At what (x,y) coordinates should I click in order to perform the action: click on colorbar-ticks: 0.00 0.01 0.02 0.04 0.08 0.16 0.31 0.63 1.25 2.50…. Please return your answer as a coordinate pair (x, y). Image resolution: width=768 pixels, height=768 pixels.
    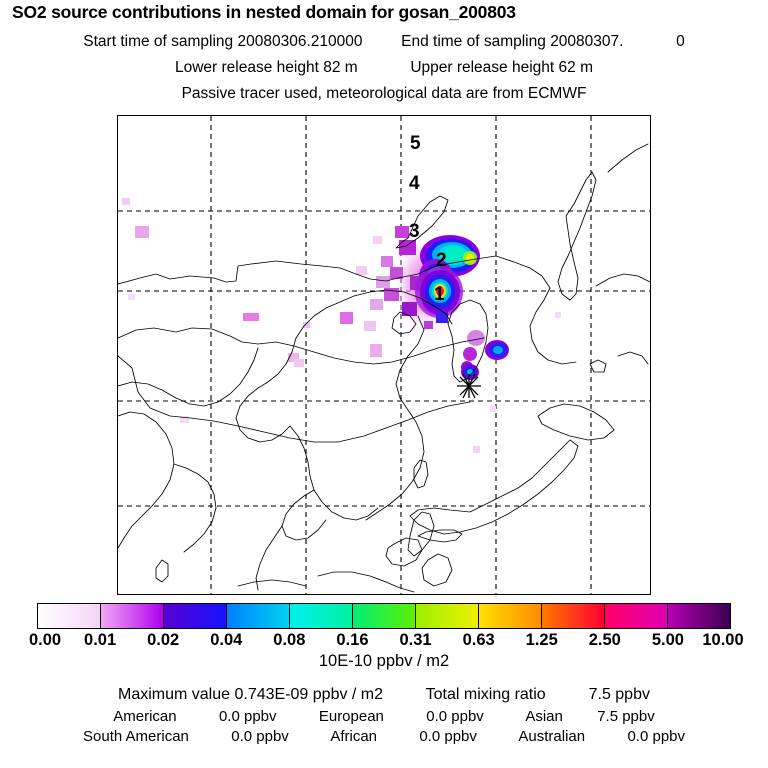
    Looking at the image, I should click on (384, 642).